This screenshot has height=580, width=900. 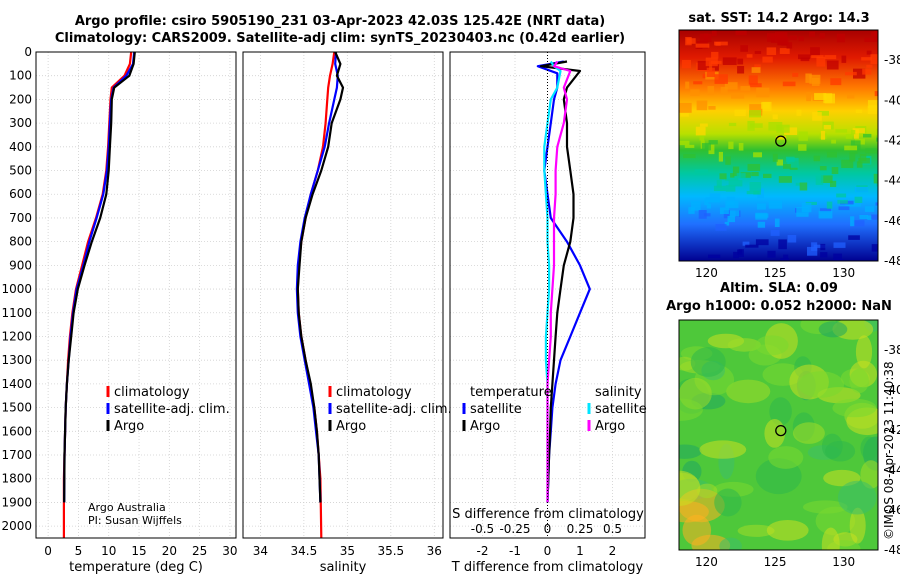 I want to click on sst-map-lat-tick-label: -42, so click(x=892, y=140).